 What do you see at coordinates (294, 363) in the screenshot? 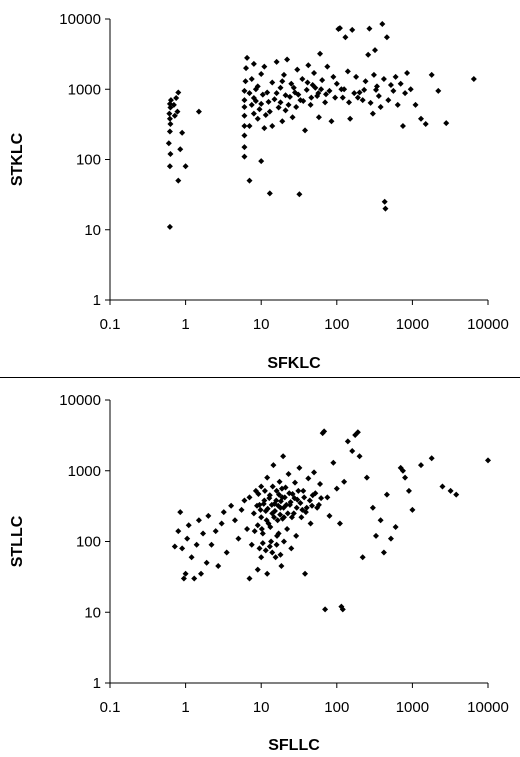
I see `x-axis-title: SFKLC` at bounding box center [294, 363].